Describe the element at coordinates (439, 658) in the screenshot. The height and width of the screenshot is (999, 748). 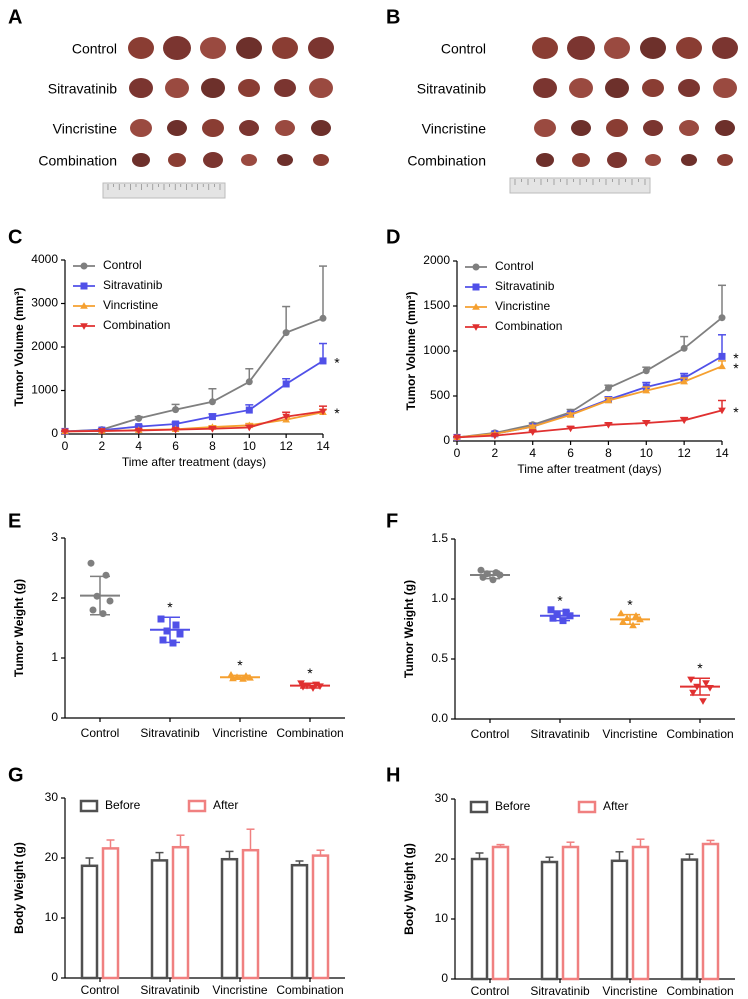
I see `y-tick-label: 0.5` at that location.